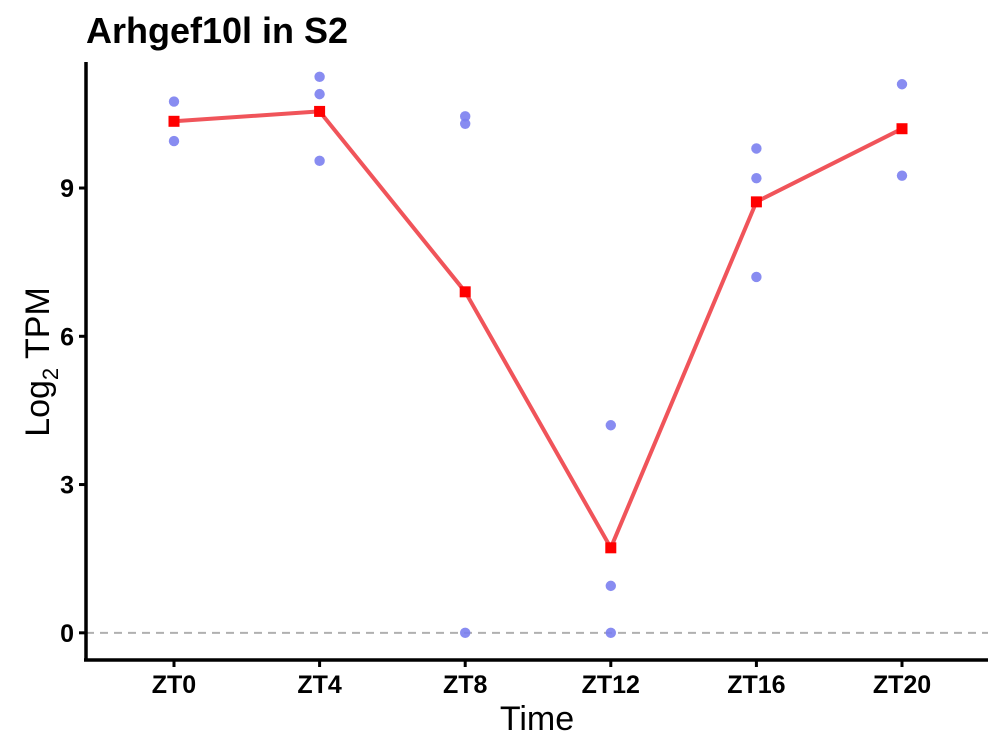 The width and height of the screenshot is (1000, 750). I want to click on y-tick-label: 6, so click(67, 337).